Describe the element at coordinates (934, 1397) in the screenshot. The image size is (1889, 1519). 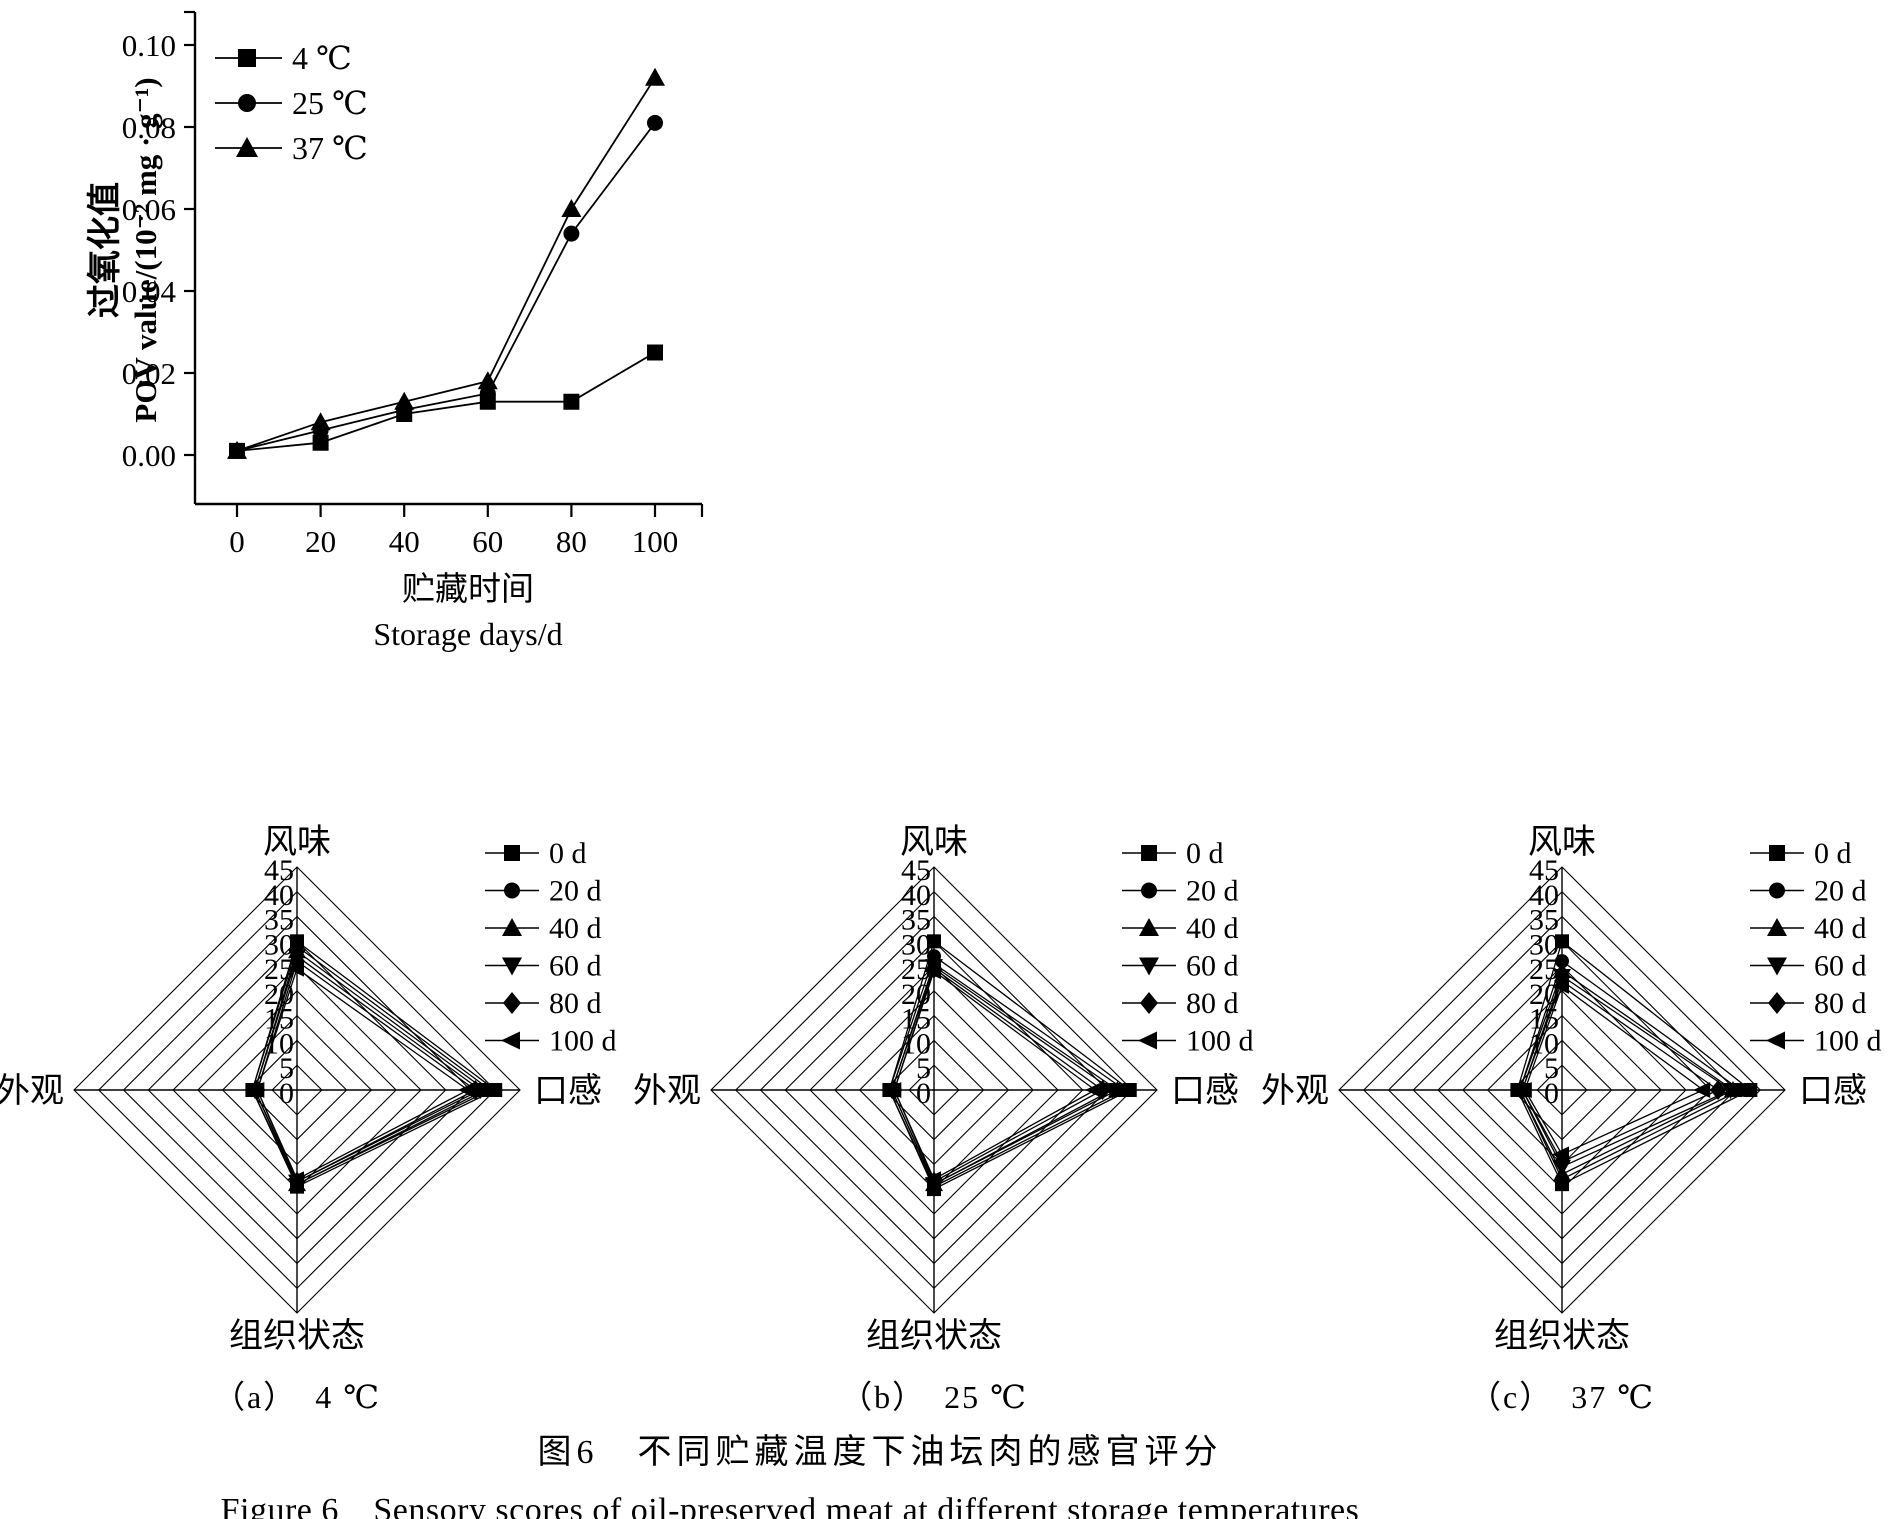
I see `radar-b-subcaption: （b） 25 ℃` at that location.